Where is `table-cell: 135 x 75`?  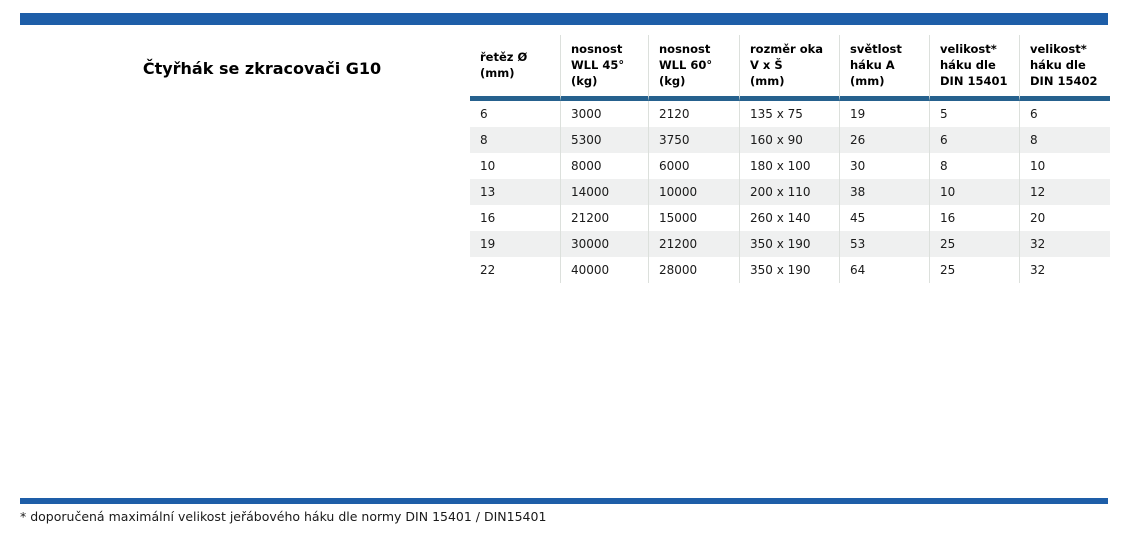 table-cell: 135 x 75 is located at coordinates (789, 114).